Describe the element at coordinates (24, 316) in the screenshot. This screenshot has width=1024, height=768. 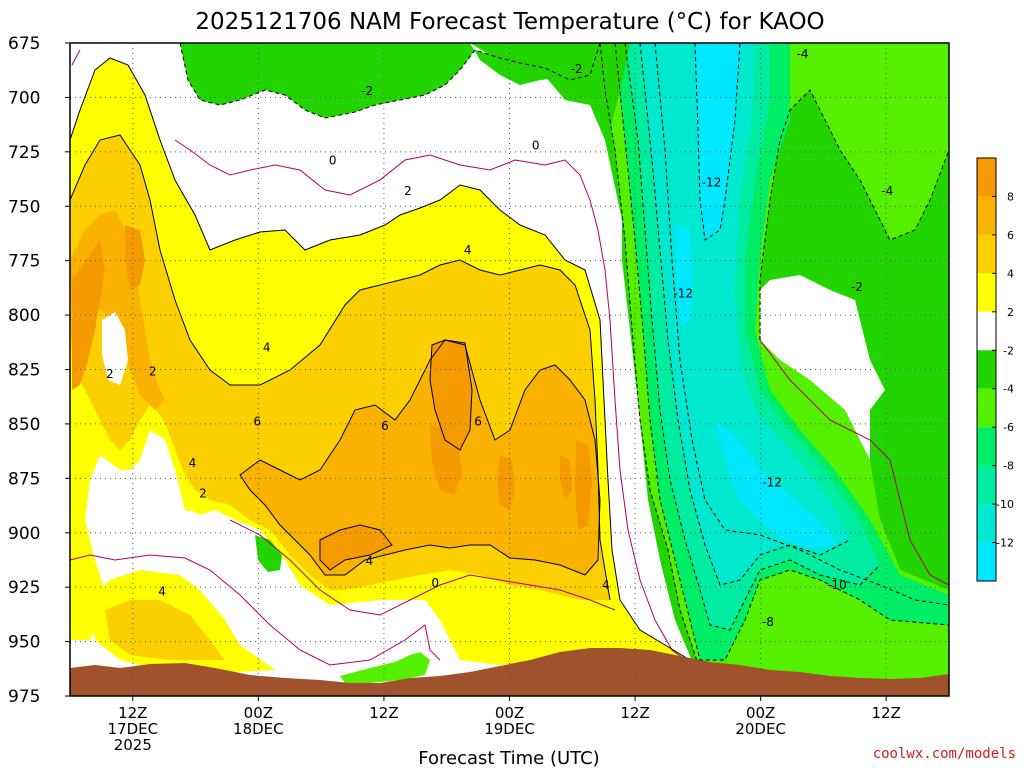
I see `y-tick-label: 800` at that location.